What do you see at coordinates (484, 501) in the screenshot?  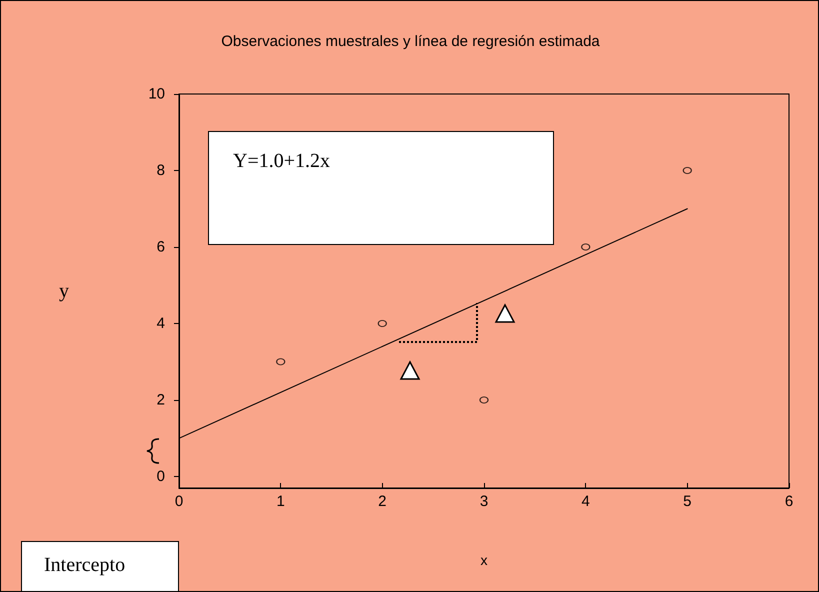 I see `x-tick-label: 3` at bounding box center [484, 501].